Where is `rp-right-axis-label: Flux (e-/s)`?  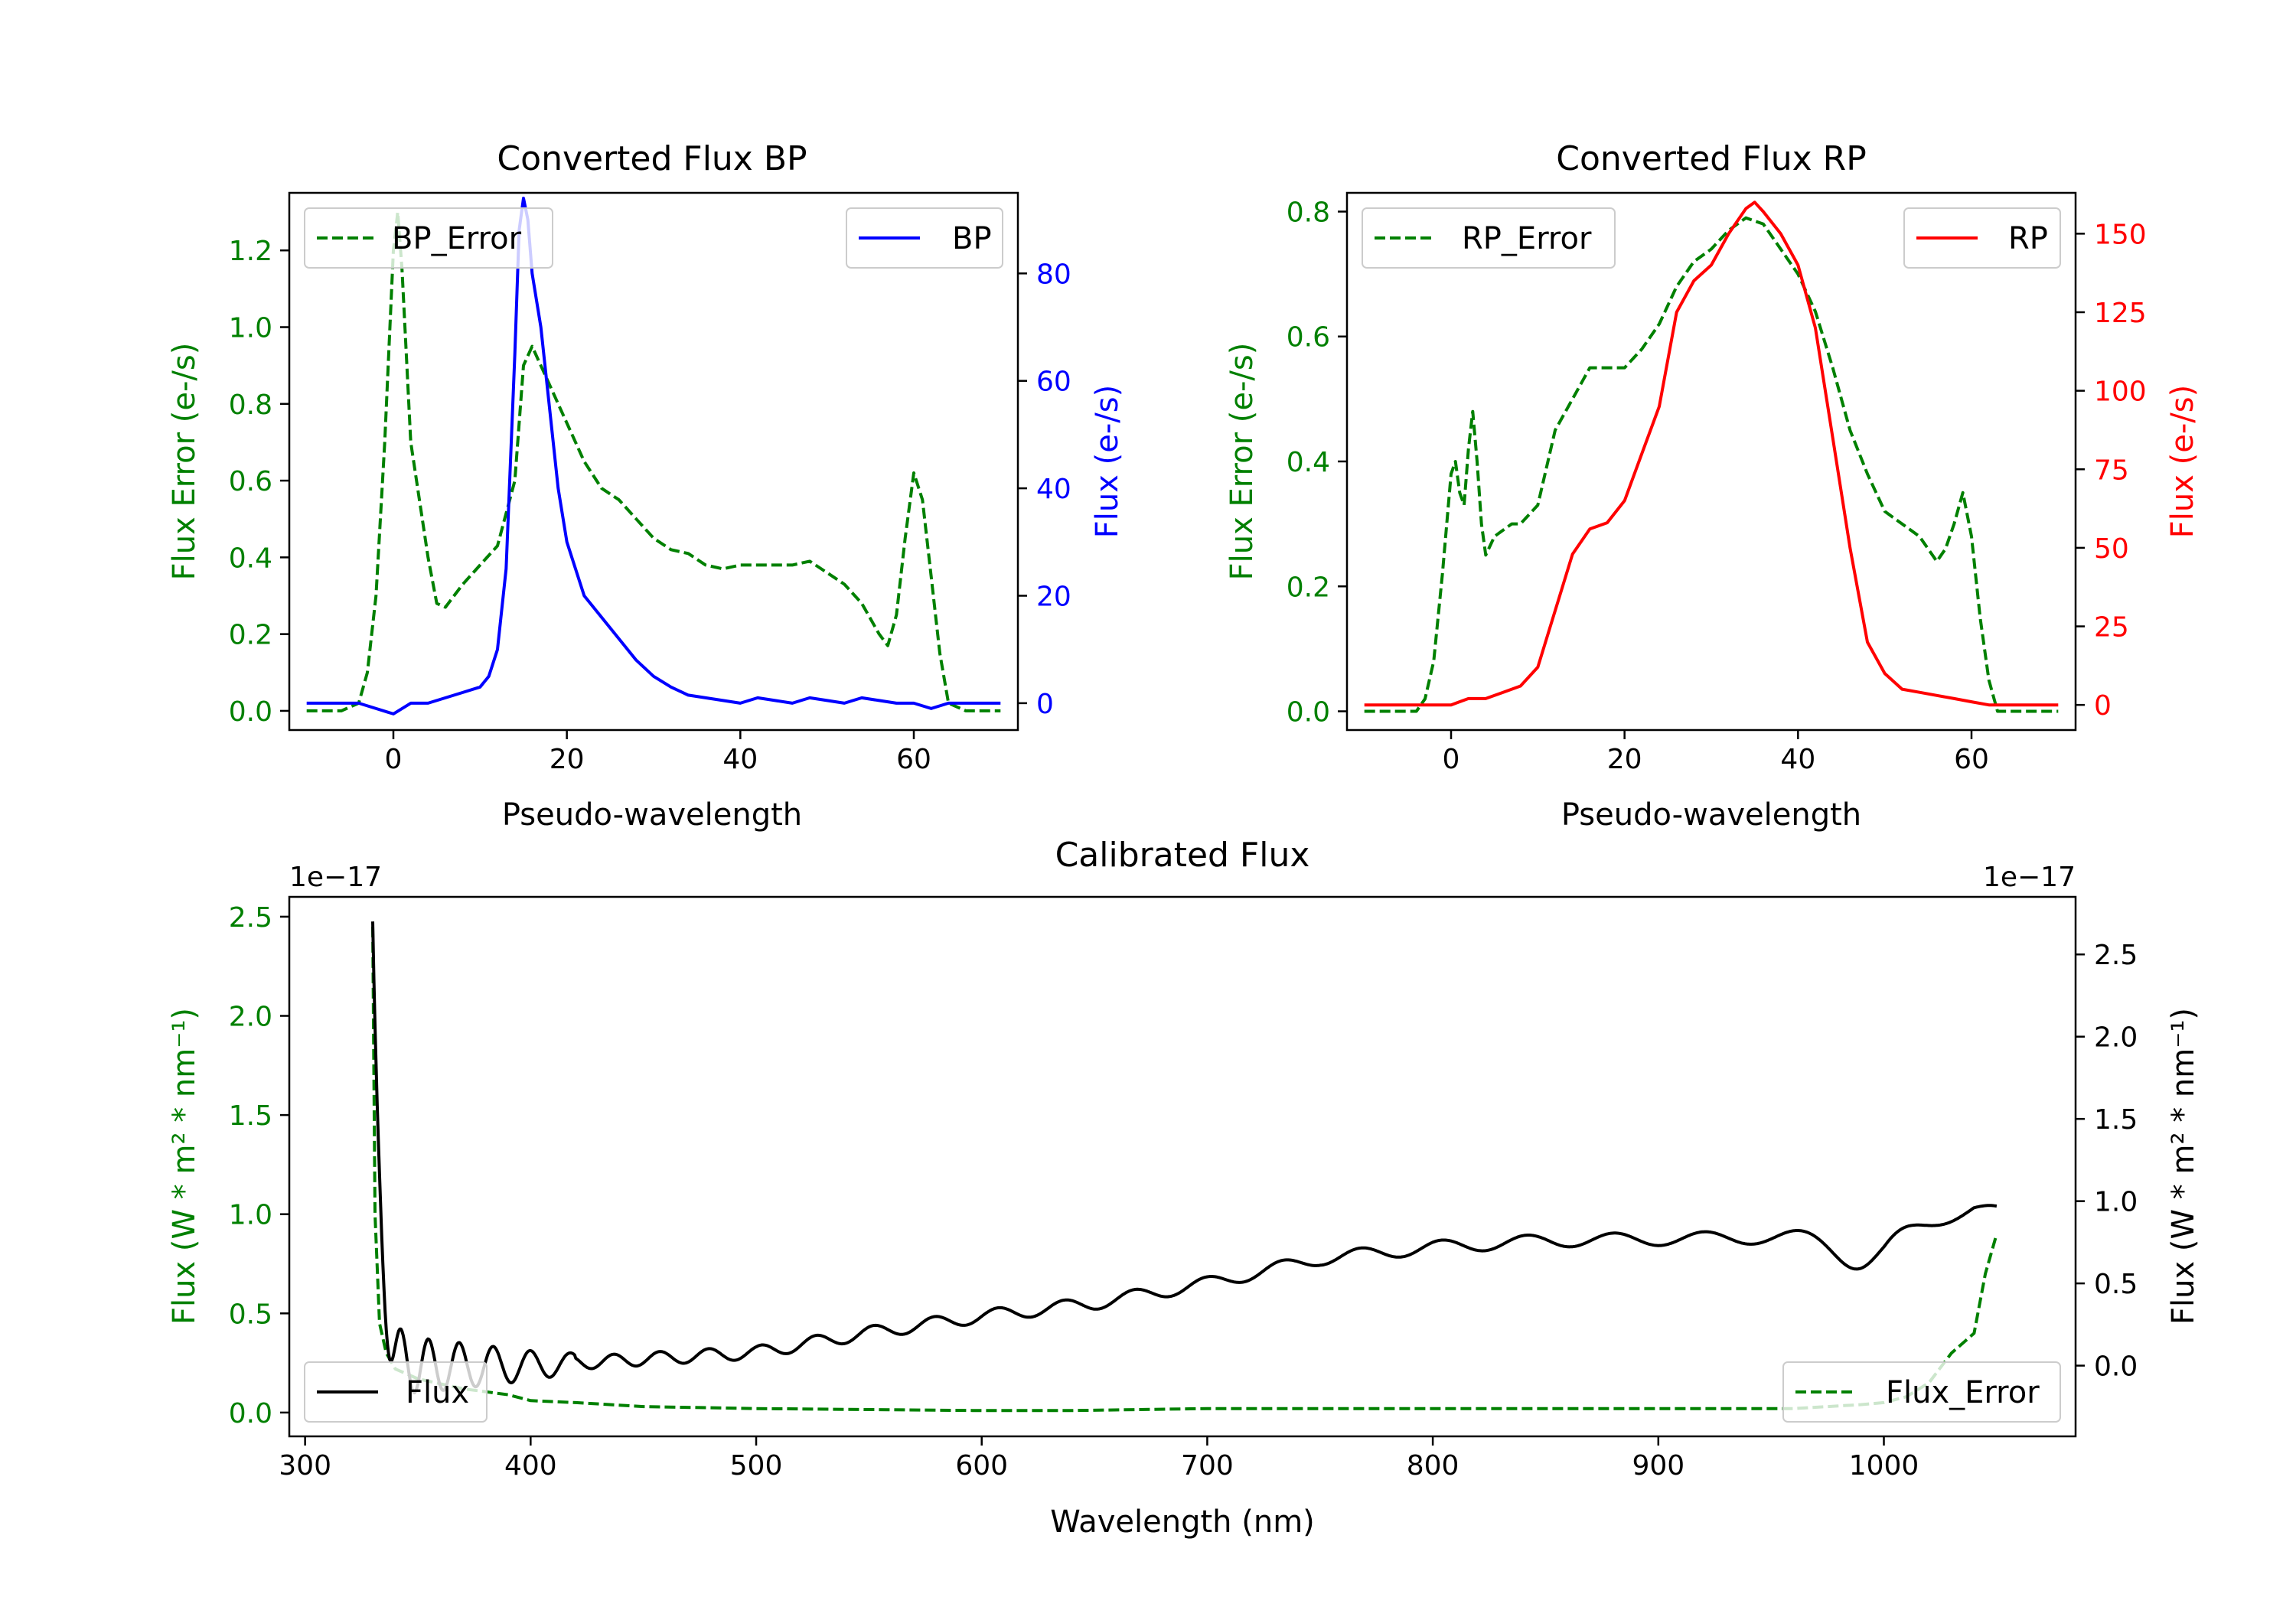
rp-right-axis-label: Flux (e-/s) is located at coordinates (2182, 461).